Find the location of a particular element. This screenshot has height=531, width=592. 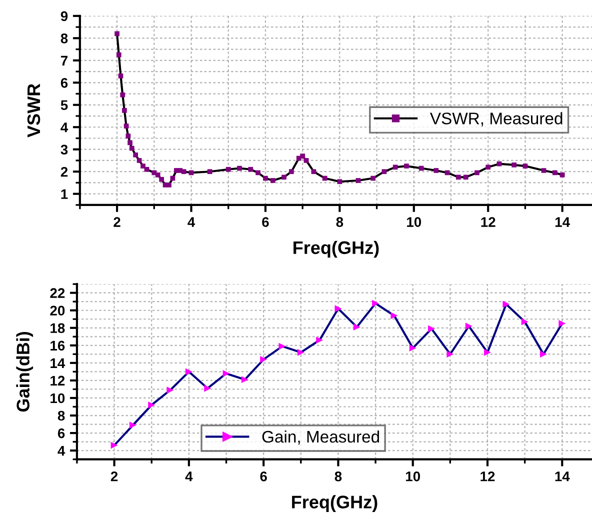

y-tick-label: 5 is located at coordinates (64, 105).